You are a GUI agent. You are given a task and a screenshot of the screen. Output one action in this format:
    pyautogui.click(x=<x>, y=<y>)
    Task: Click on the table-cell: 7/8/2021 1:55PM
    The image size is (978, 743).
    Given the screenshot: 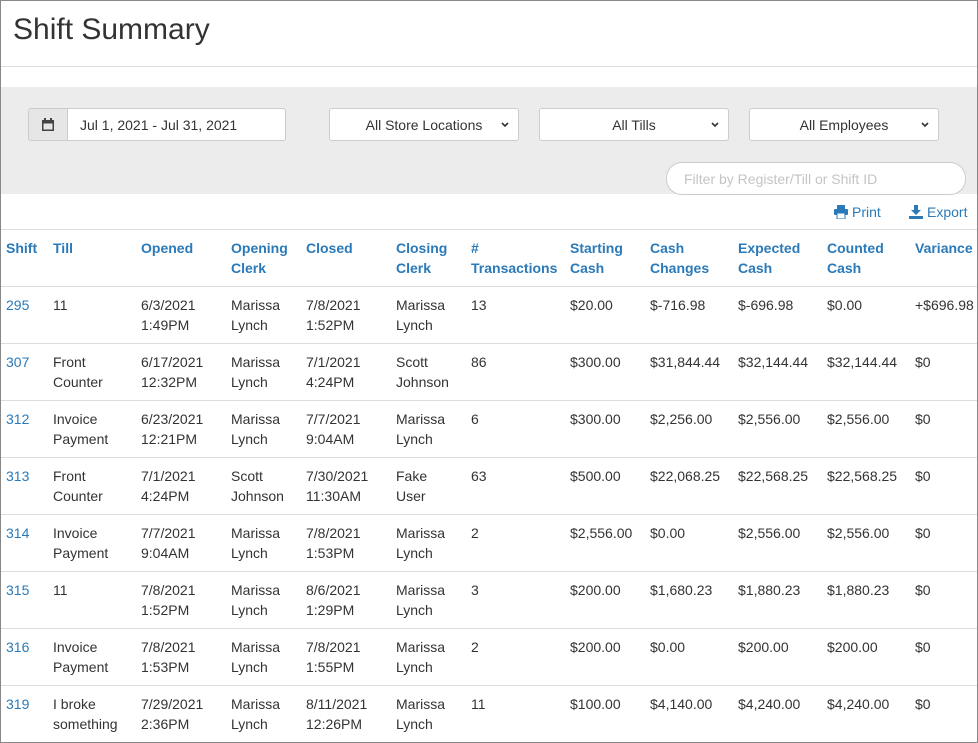 What is the action you would take?
    pyautogui.click(x=351, y=657)
    